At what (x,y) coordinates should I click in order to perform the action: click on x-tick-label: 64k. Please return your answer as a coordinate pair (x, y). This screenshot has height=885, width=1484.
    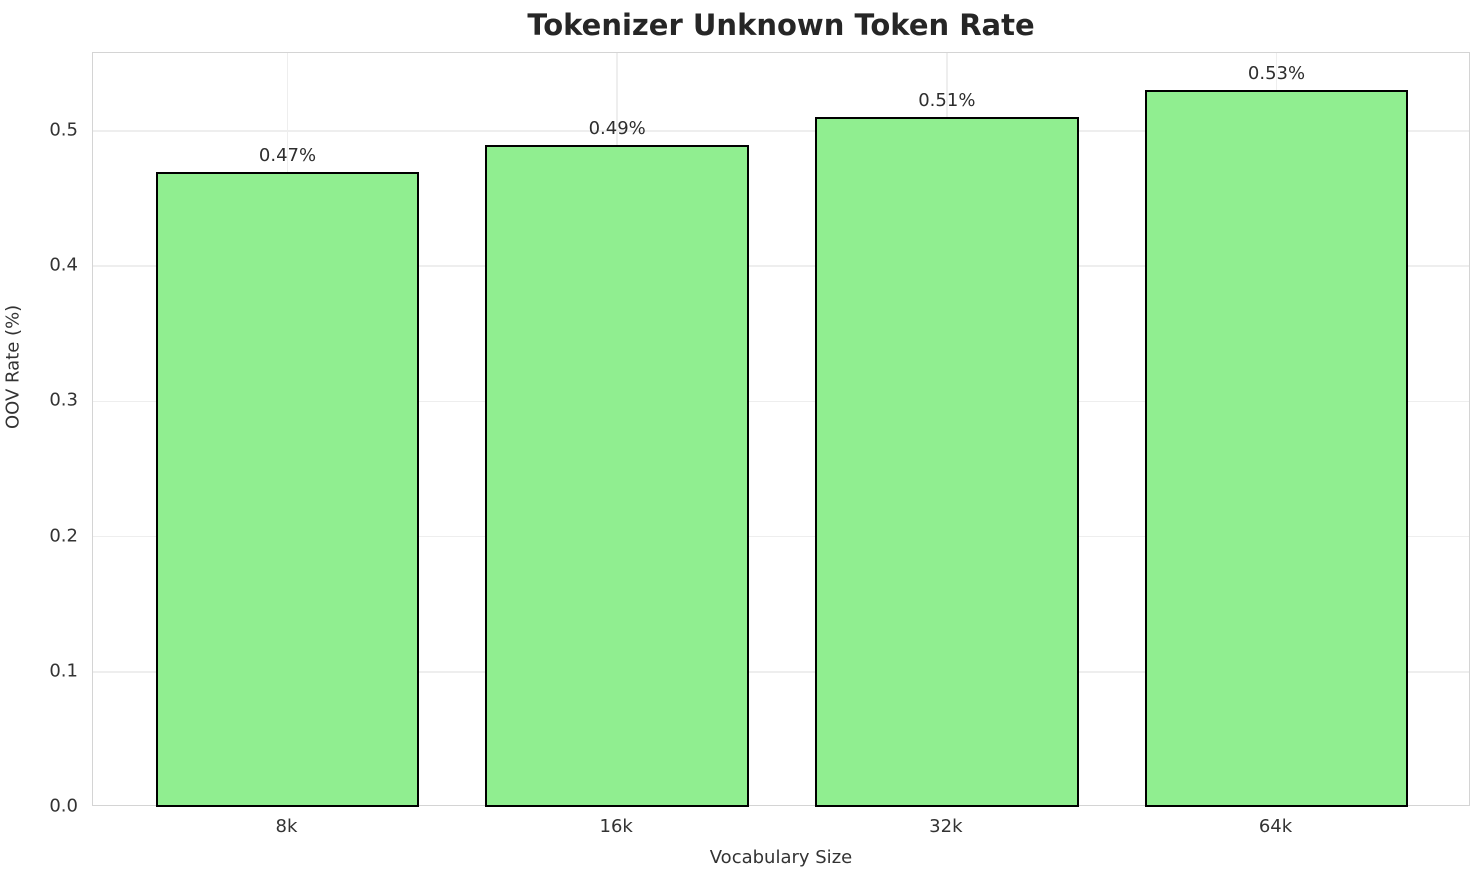
    Looking at the image, I should click on (1275, 826).